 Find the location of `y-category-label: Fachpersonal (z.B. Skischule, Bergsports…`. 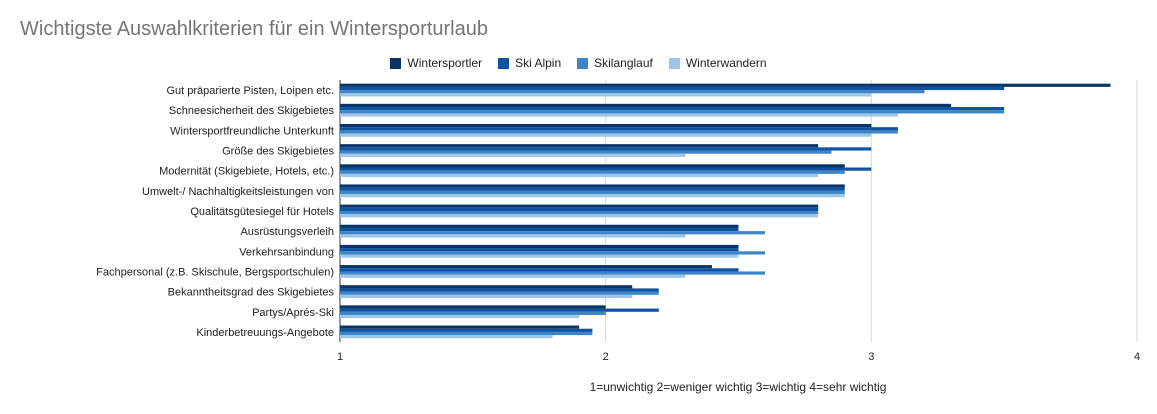

y-category-label: Fachpersonal (z.B. Skischule, Bergsports… is located at coordinates (215, 272).